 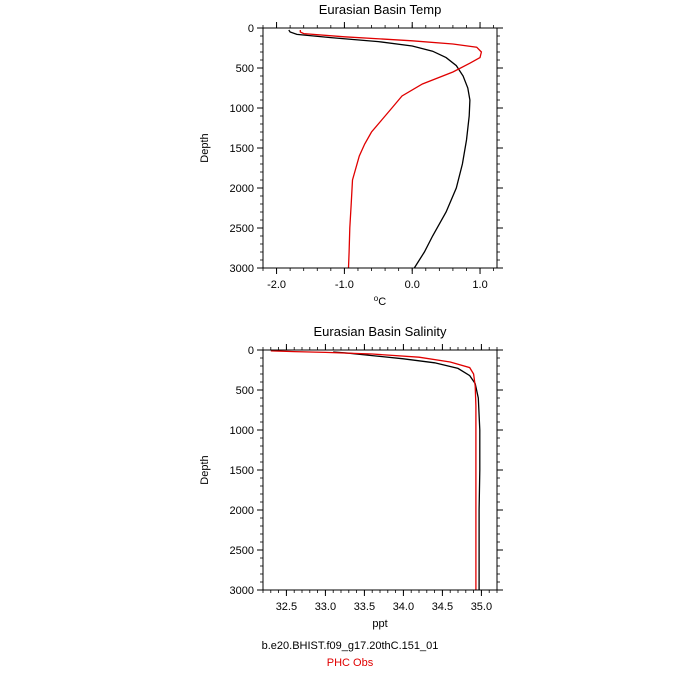 What do you see at coordinates (379, 624) in the screenshot?
I see `x-axis-label: ppt` at bounding box center [379, 624].